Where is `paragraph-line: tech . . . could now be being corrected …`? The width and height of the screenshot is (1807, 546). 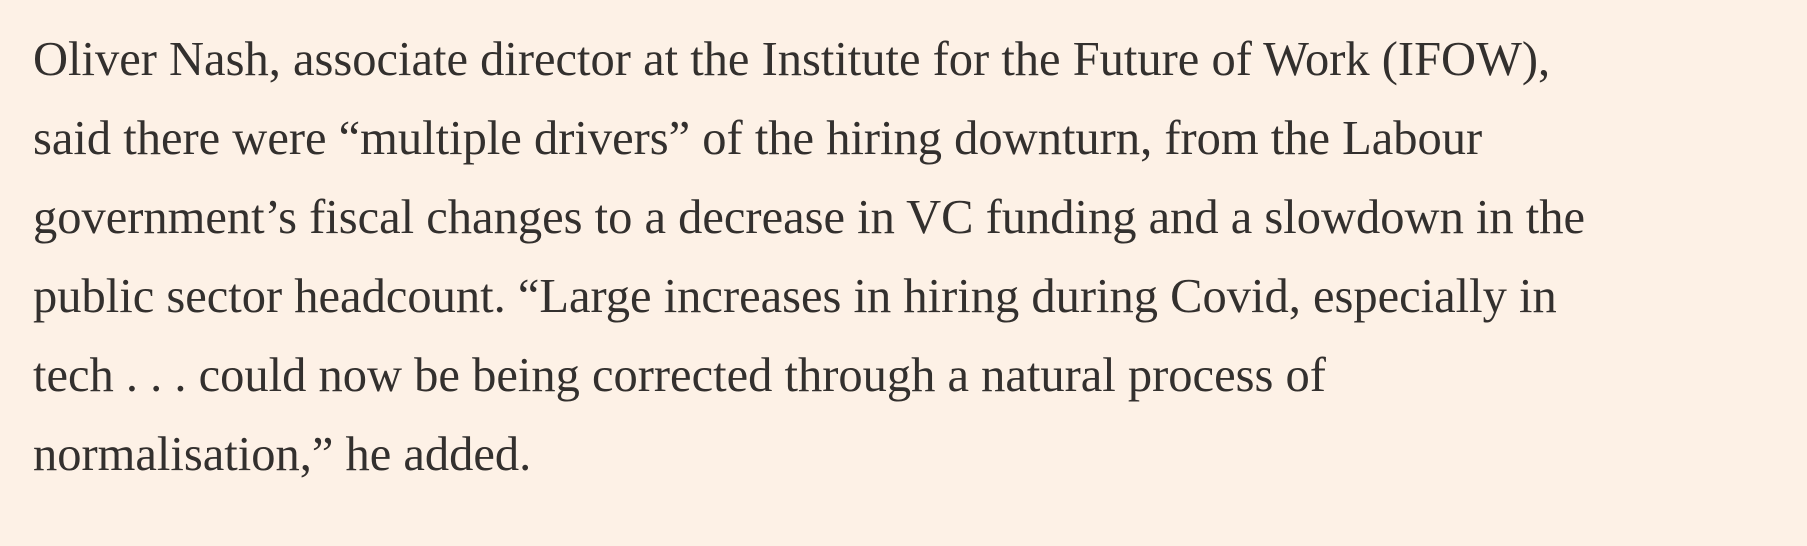 paragraph-line: tech . . . could now be being corrected … is located at coordinates (679, 375).